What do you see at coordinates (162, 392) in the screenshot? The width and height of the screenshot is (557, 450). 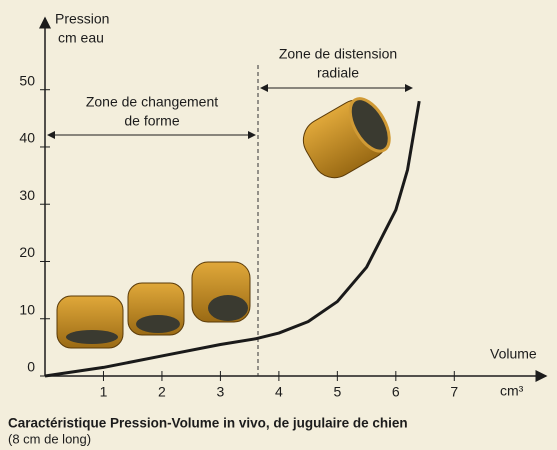 I see `x-tick-label: 2` at bounding box center [162, 392].